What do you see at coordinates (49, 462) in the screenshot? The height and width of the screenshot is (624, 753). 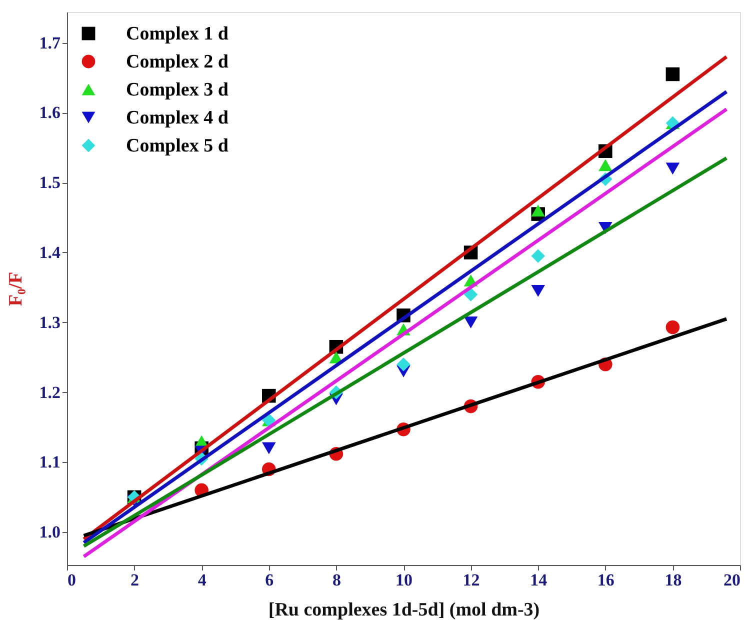 I see `y-tick-label: 1.1` at bounding box center [49, 462].